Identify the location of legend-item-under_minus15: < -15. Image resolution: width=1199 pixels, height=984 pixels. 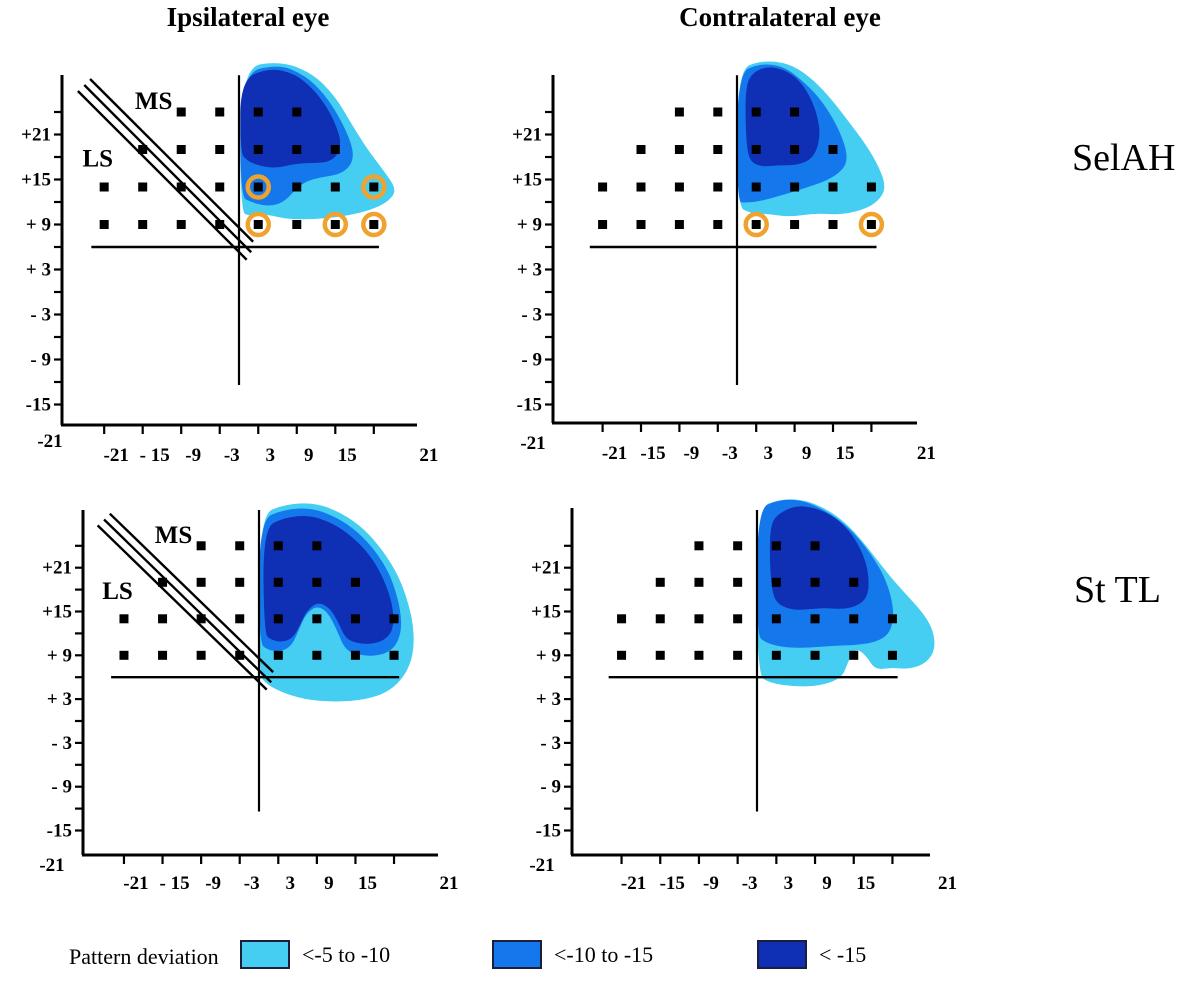
(811, 954).